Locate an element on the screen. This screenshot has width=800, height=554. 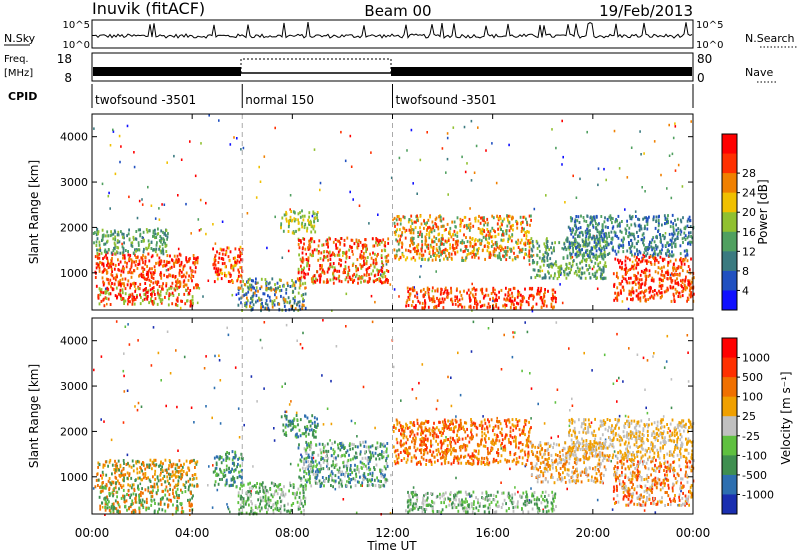
freq-label: Freq. is located at coordinates (16, 59).